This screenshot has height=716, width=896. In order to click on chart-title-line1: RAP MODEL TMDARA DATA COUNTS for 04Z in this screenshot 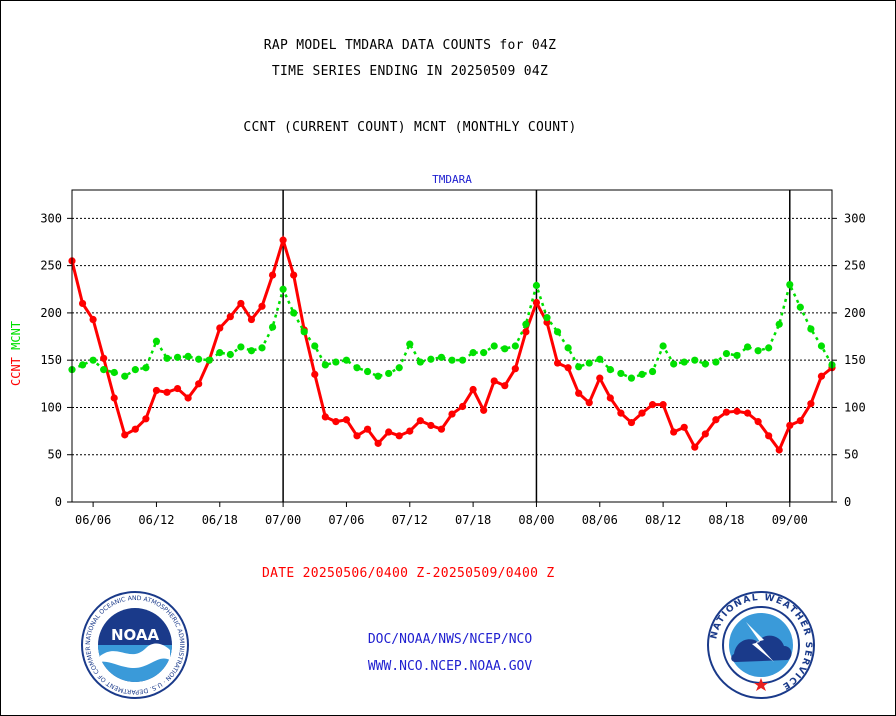, I will do `click(410, 45)`.